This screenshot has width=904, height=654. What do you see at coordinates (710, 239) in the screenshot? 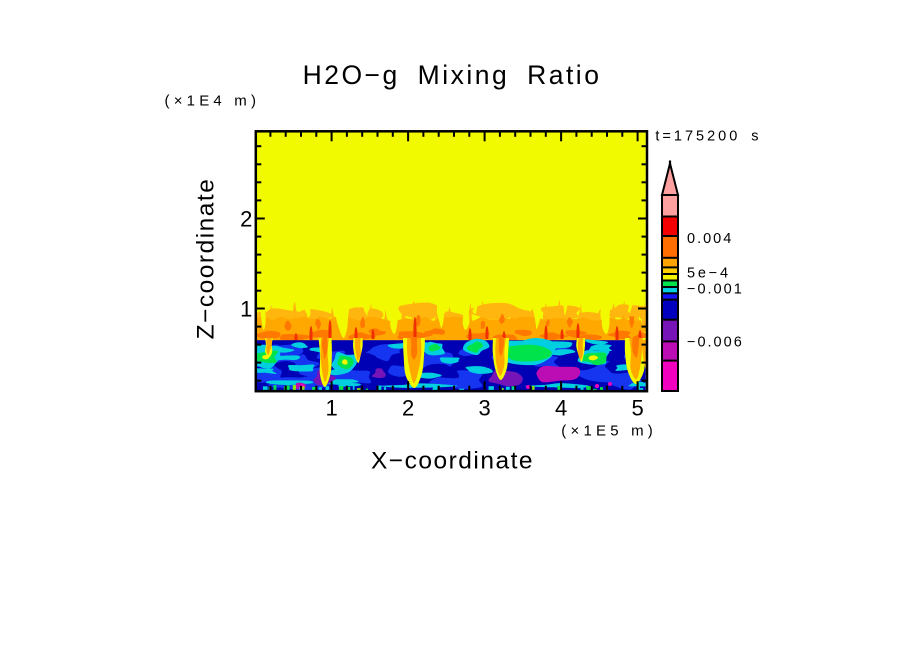
I see `svg-text: 0.004` at bounding box center [710, 239].